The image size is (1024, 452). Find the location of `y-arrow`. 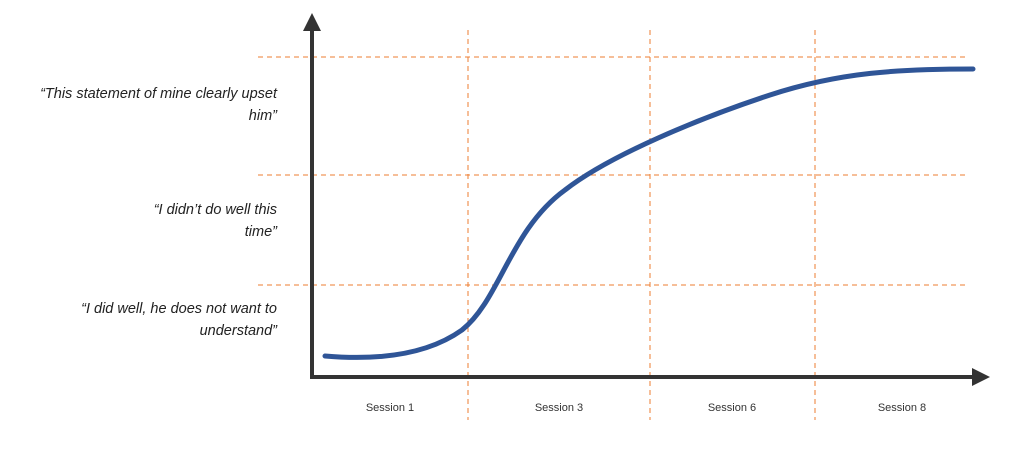

y-arrow is located at coordinates (312, 22).